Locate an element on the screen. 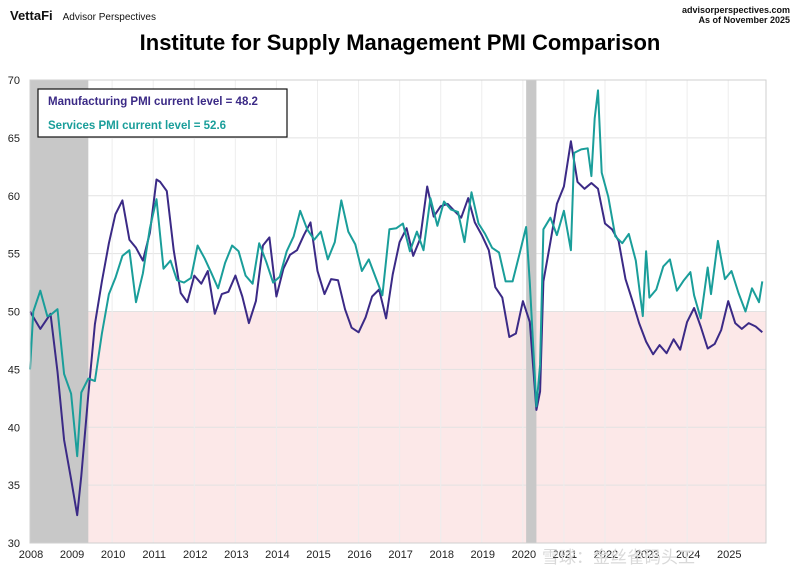  x-tick-label: 2020 is located at coordinates (524, 555).